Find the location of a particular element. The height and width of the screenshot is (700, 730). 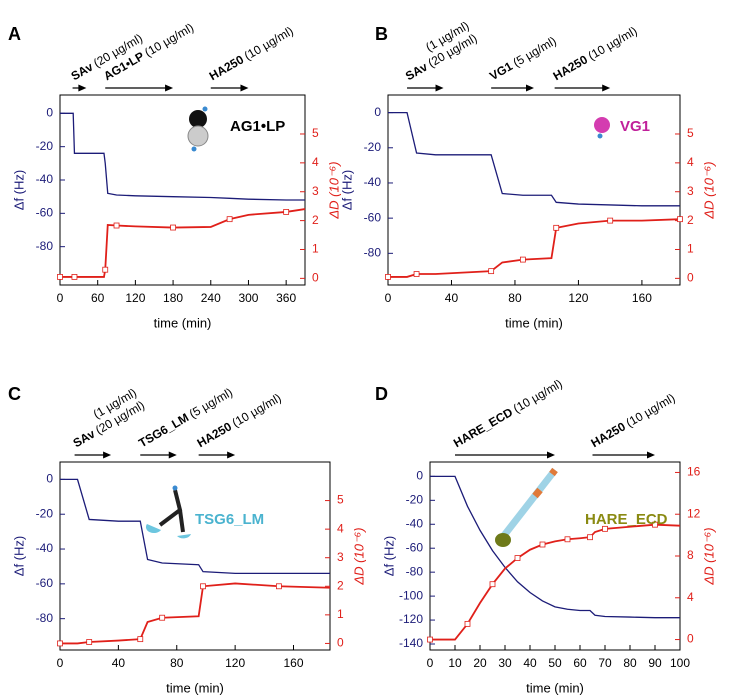

injection-label: HARE_ECD(10 µg/ml) is located at coordinates (508, 414).